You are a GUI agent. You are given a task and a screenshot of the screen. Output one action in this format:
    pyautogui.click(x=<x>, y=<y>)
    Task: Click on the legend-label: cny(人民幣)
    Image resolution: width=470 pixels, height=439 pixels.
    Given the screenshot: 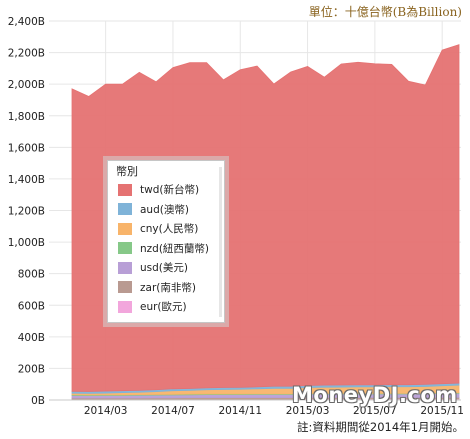 What is the action you would take?
    pyautogui.click(x=169, y=229)
    